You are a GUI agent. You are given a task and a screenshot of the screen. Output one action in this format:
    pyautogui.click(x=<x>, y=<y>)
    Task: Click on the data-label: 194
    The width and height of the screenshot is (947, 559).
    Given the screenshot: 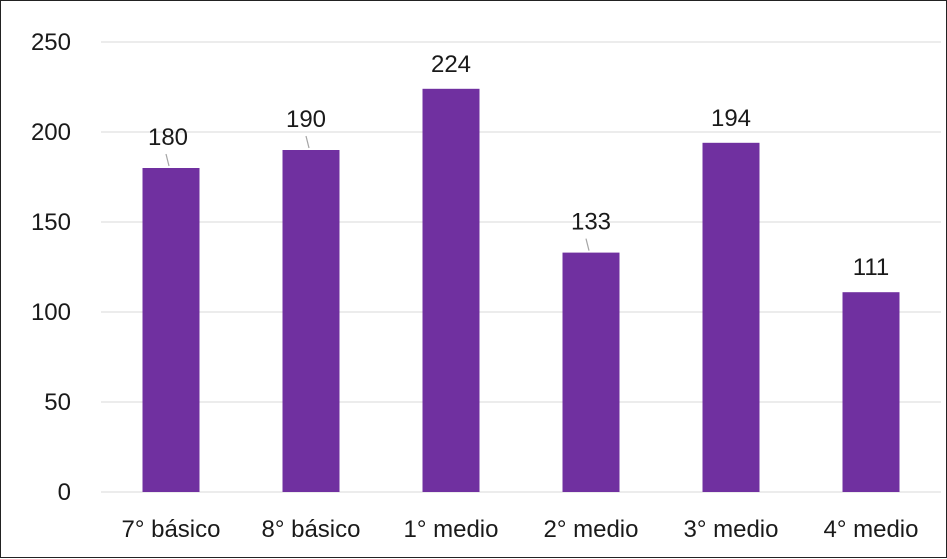 What is the action you would take?
    pyautogui.click(x=731, y=118)
    